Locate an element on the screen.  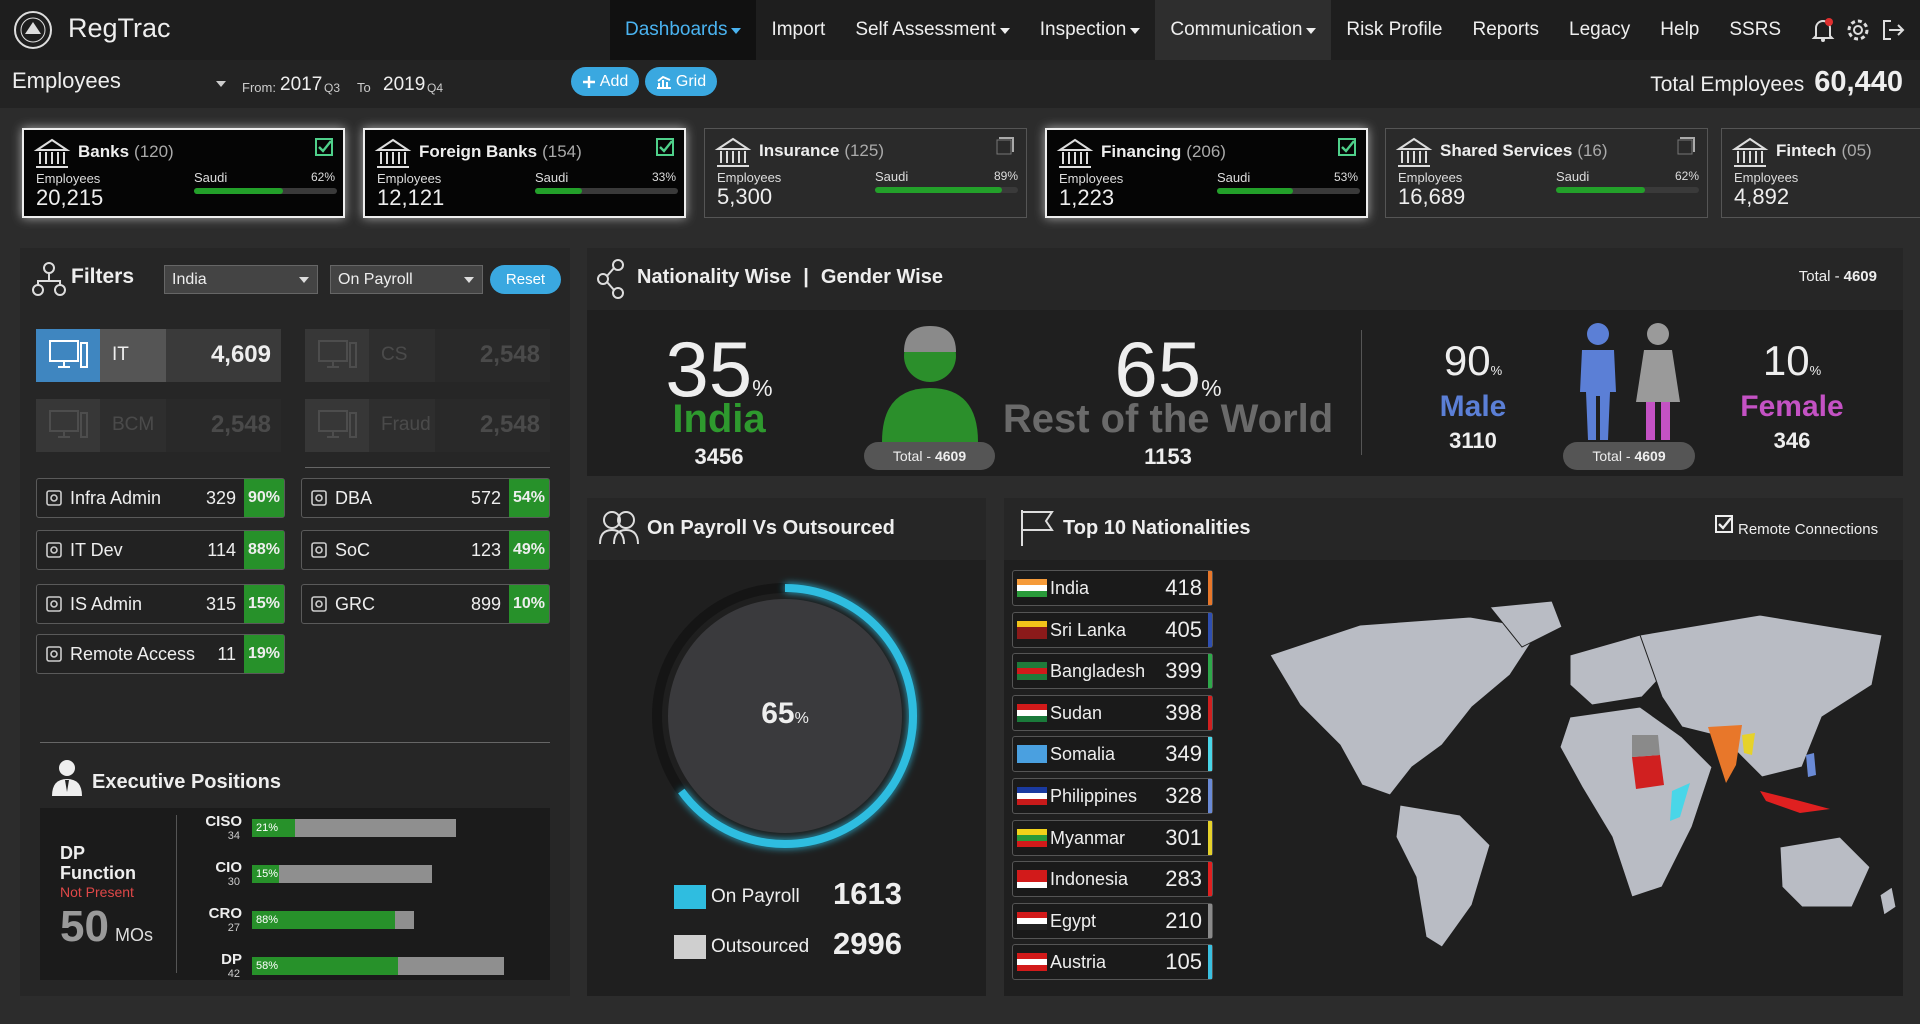
nationality-row: Sri Lanka 405 is located at coordinates (1112, 629).